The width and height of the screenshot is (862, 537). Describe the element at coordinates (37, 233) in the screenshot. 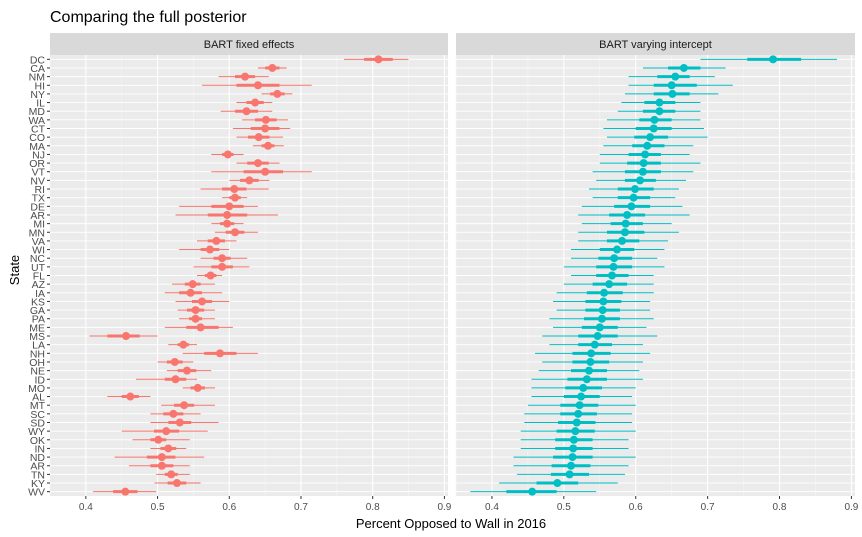

I see `y-tick-label: MN` at that location.